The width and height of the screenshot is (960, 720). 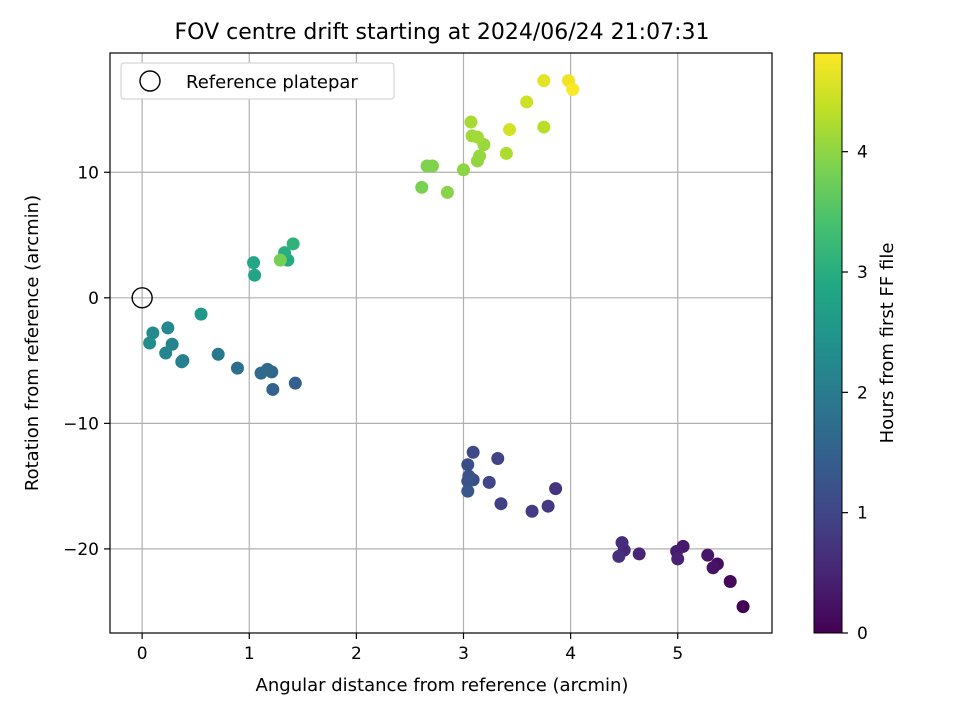 What do you see at coordinates (272, 82) in the screenshot?
I see `legend-entry-label: Reference platepar` at bounding box center [272, 82].